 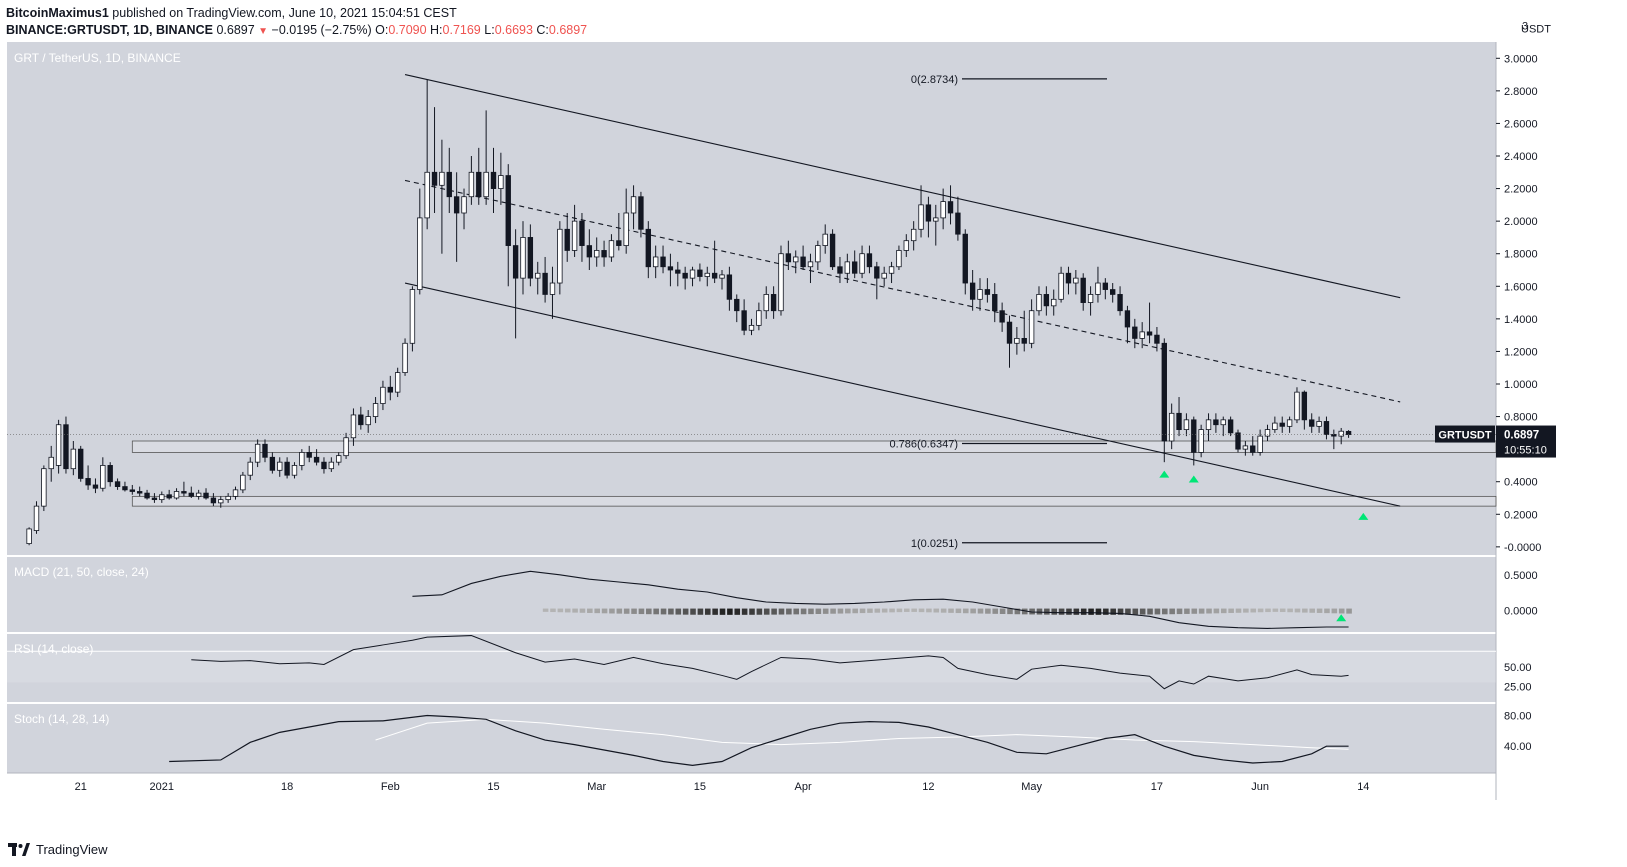 I want to click on time-tick-label: Mar, so click(x=596, y=787).